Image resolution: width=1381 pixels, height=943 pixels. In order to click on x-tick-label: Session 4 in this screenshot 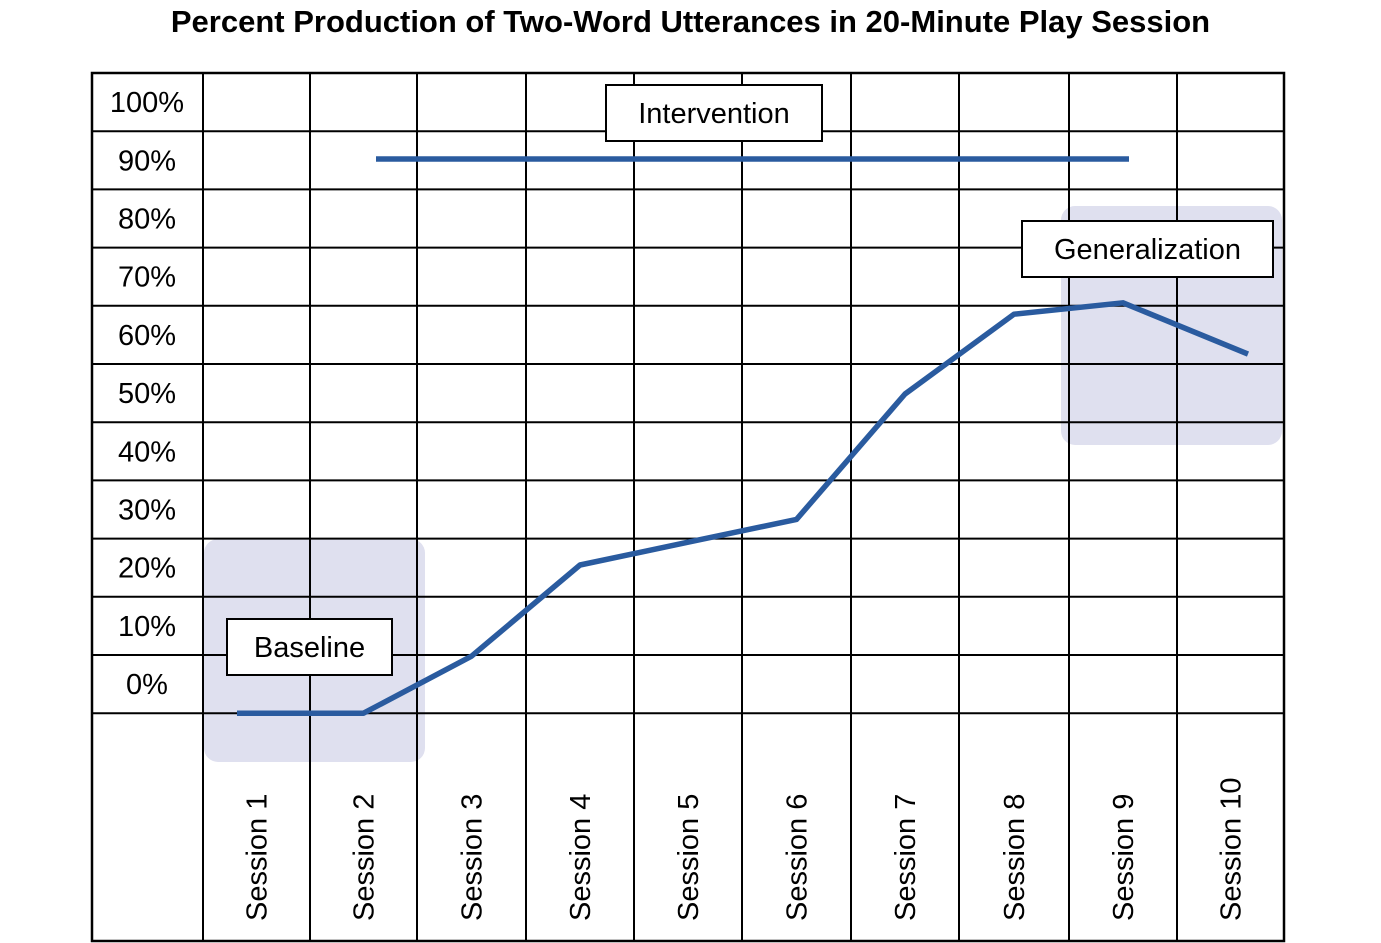, I will do `click(581, 857)`.